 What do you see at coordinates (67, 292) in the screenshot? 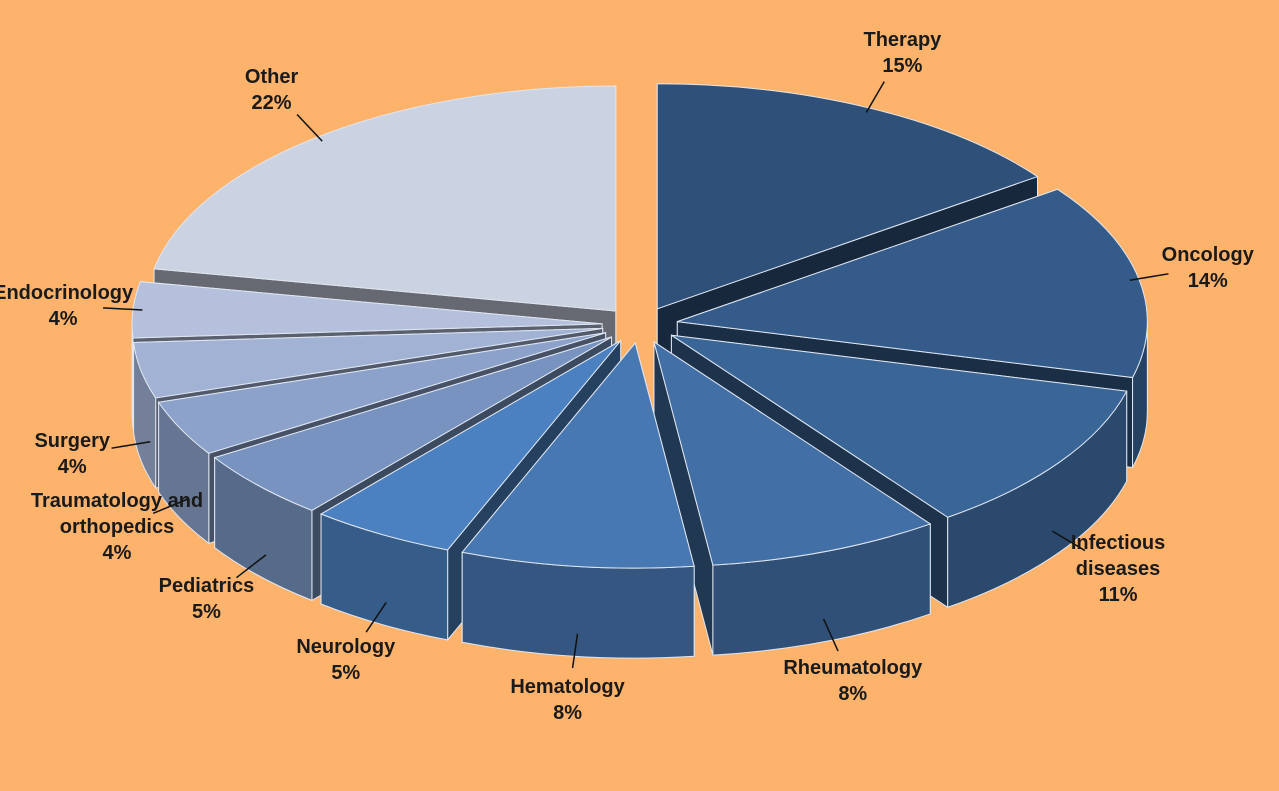
I see `category-label: Endocrinology` at bounding box center [67, 292].